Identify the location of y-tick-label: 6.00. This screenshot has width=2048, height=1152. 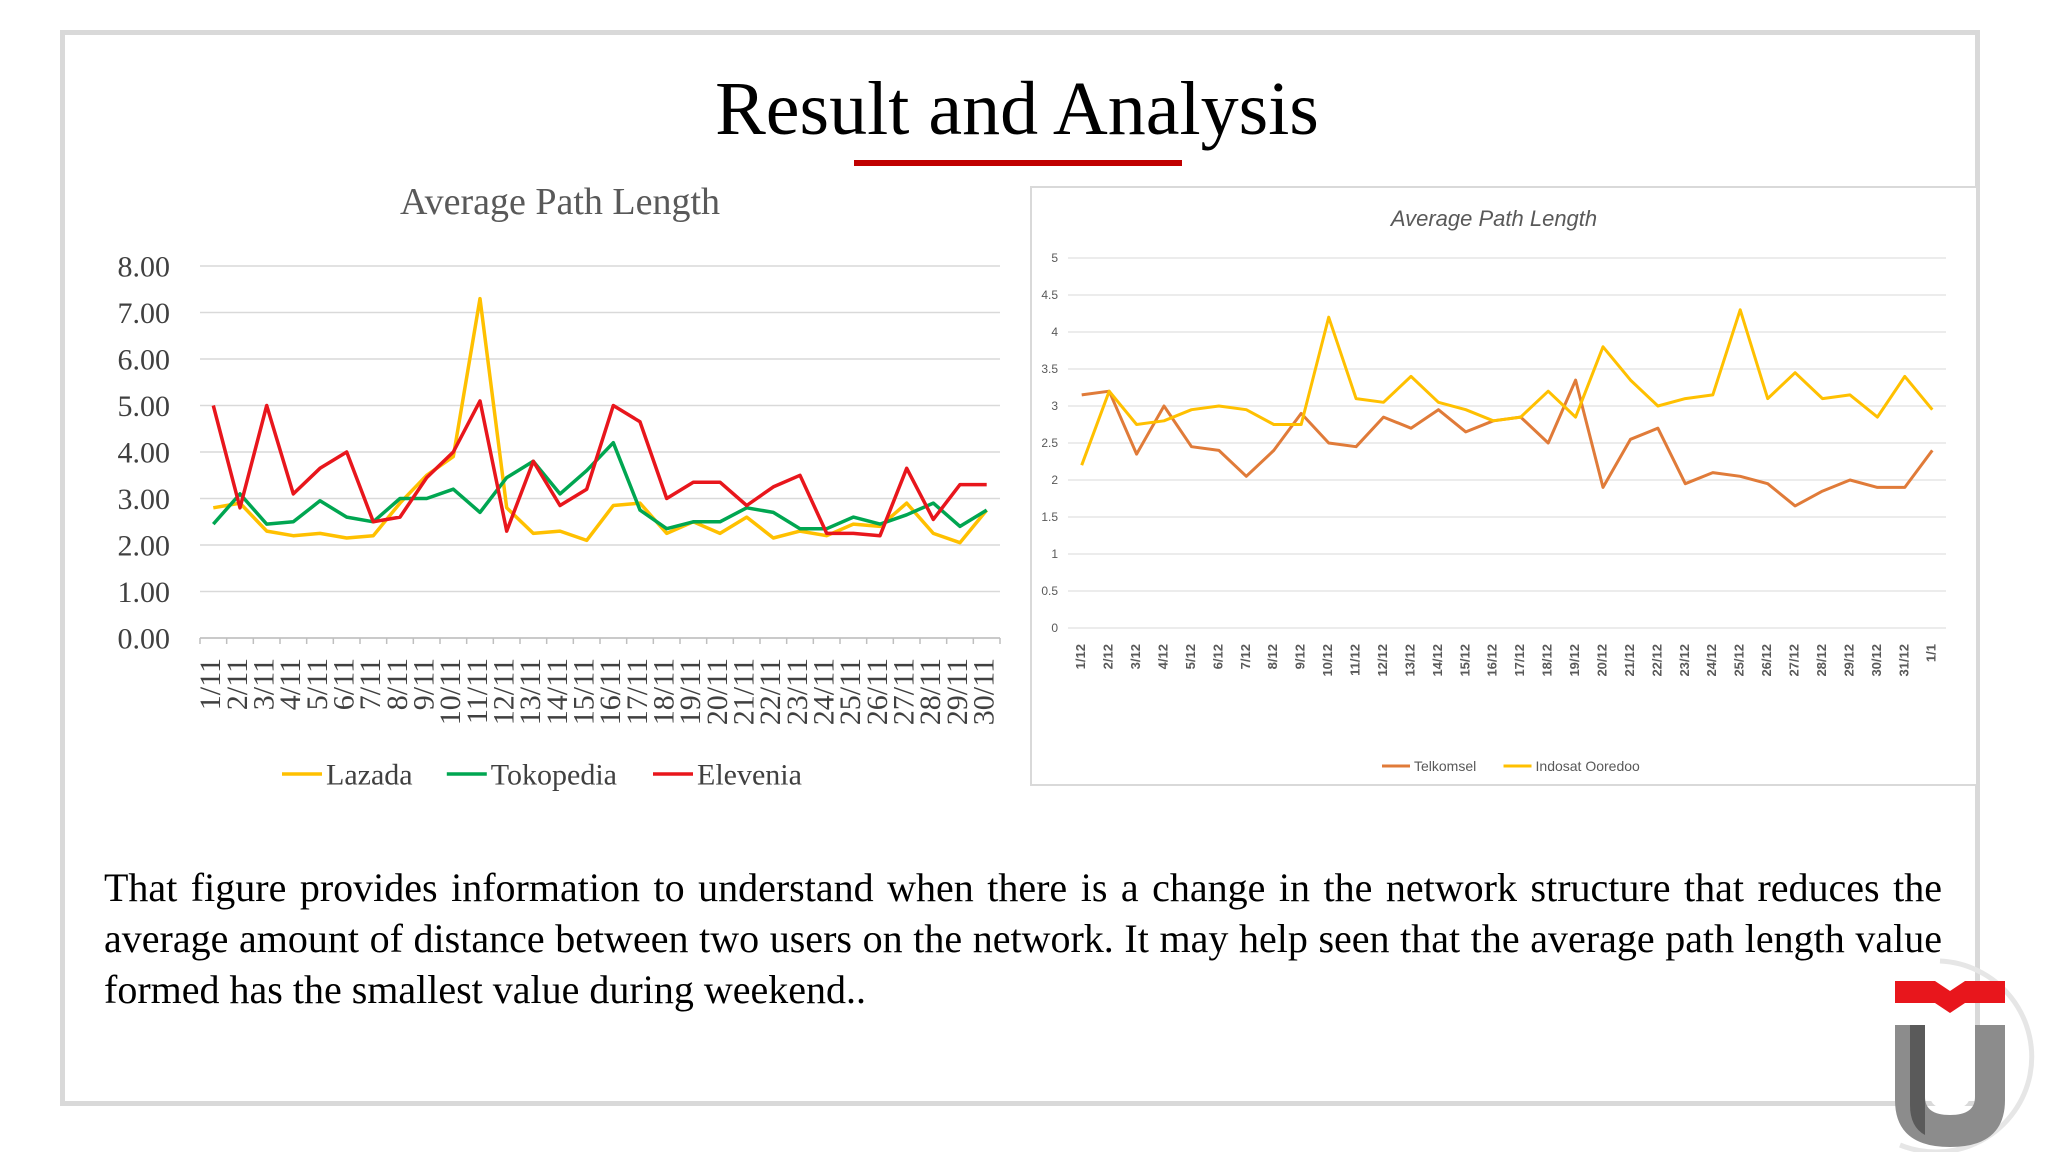
(144, 360).